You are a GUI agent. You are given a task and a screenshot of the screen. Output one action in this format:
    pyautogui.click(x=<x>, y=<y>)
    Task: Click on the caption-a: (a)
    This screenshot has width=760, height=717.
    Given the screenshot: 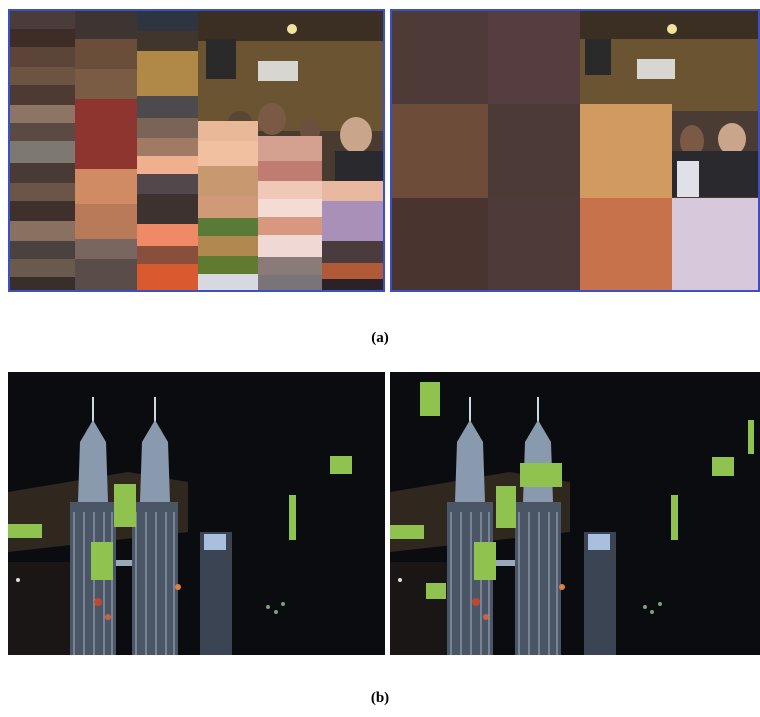 What is the action you would take?
    pyautogui.click(x=380, y=338)
    